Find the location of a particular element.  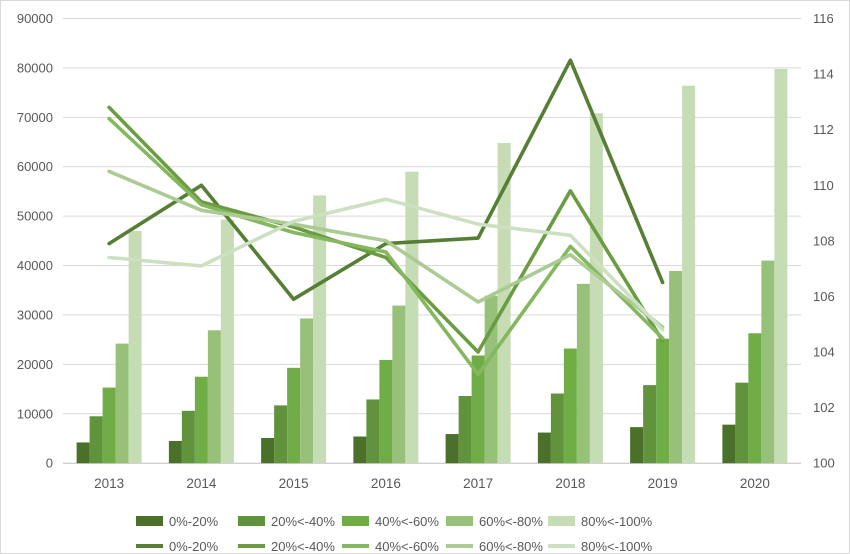

x-axis-category-label: 2018 is located at coordinates (570, 483).